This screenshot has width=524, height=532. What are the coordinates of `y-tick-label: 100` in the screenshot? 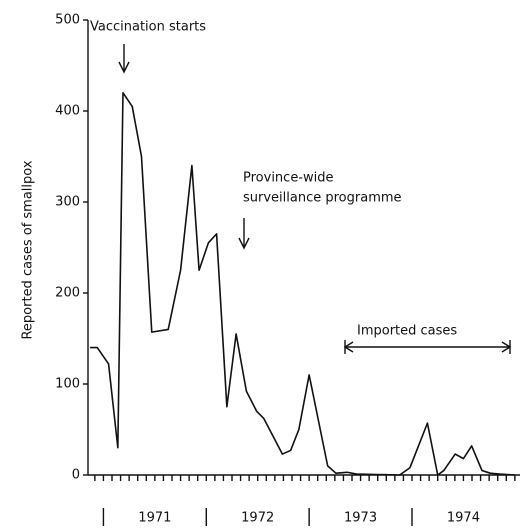 It's located at (67, 384).